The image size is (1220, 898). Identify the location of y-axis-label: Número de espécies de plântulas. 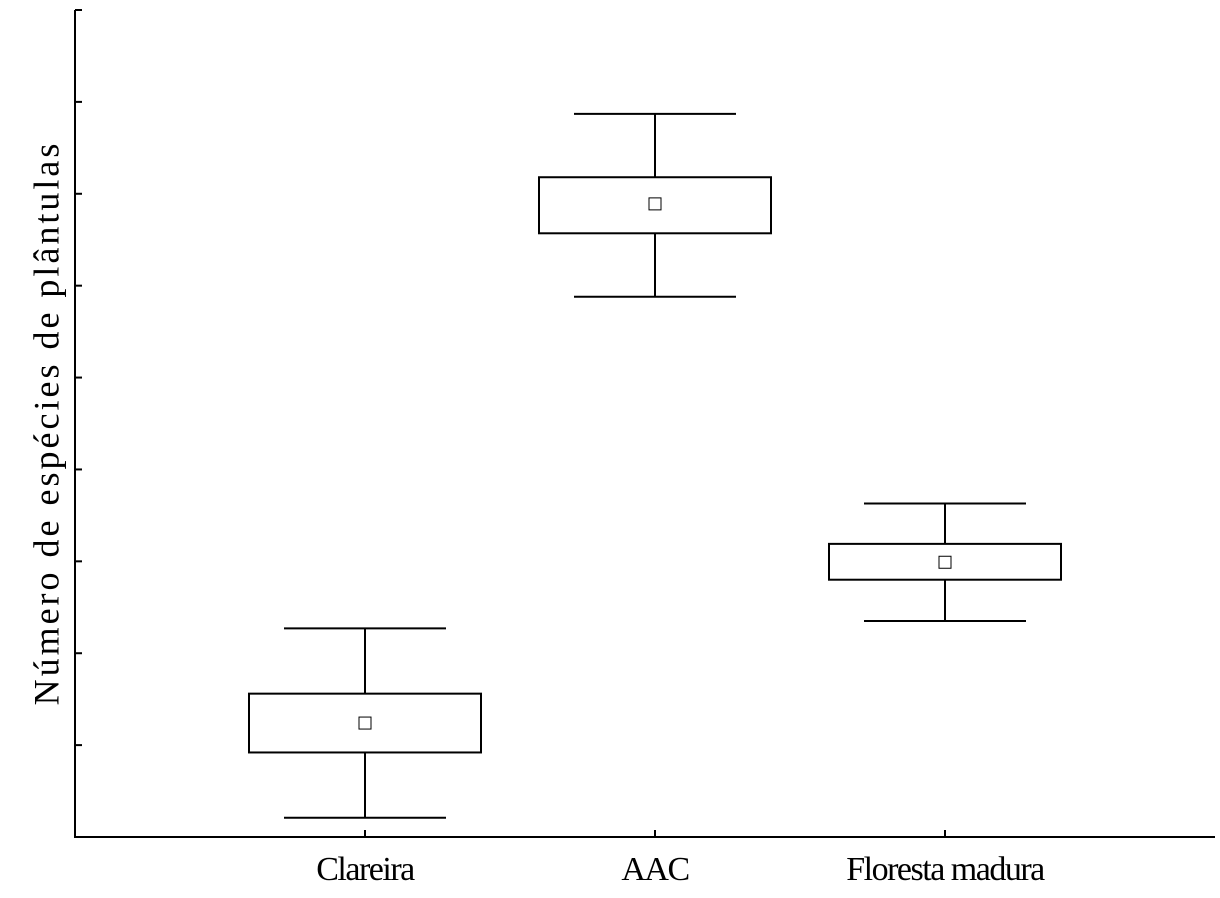
(46, 423).